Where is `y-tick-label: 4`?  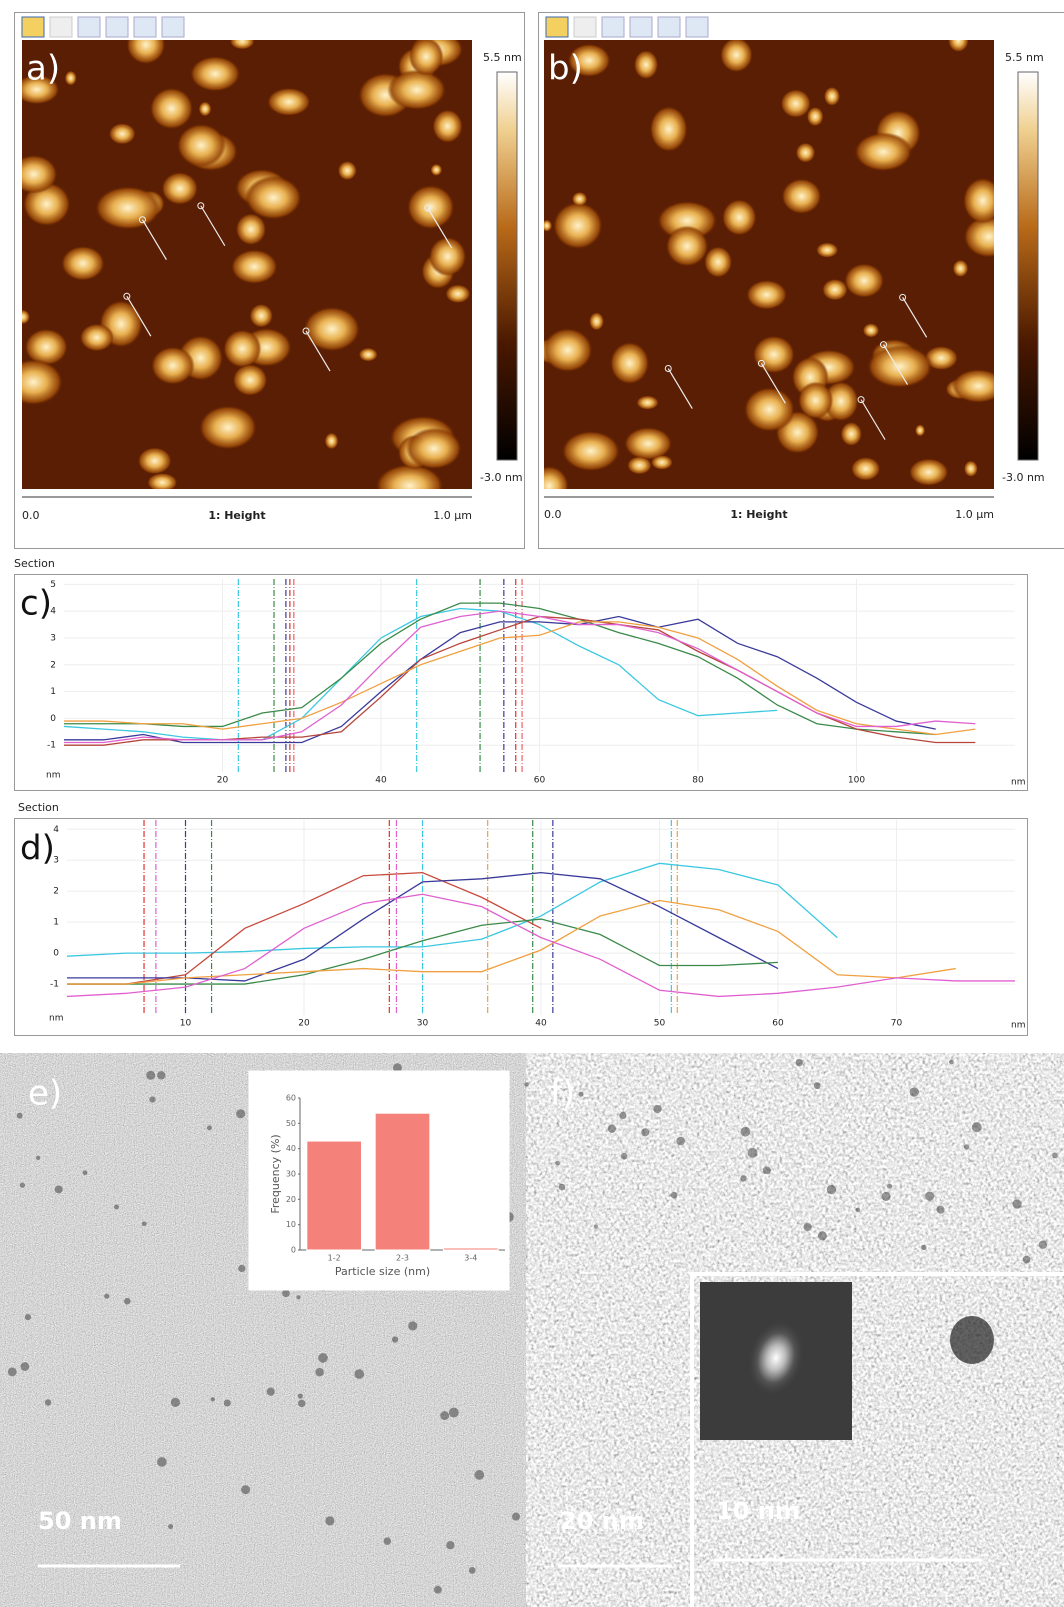 y-tick-label: 4 is located at coordinates (53, 612).